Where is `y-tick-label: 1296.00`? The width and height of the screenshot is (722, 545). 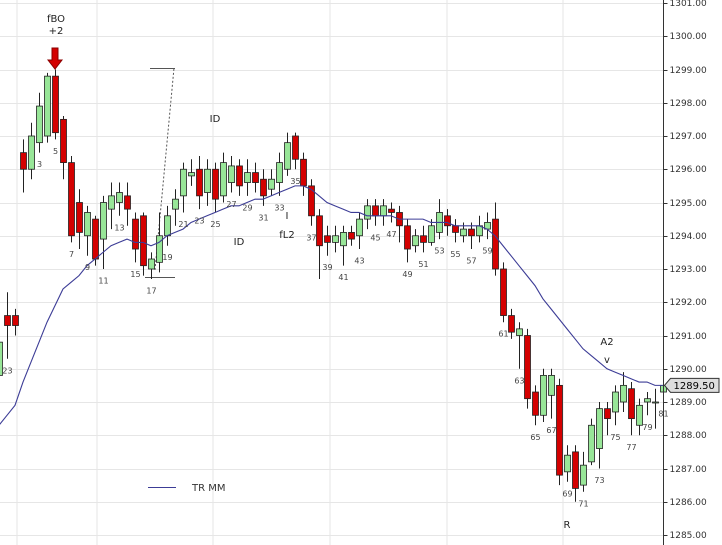 y-tick-label: 1296.00 is located at coordinates (688, 170).